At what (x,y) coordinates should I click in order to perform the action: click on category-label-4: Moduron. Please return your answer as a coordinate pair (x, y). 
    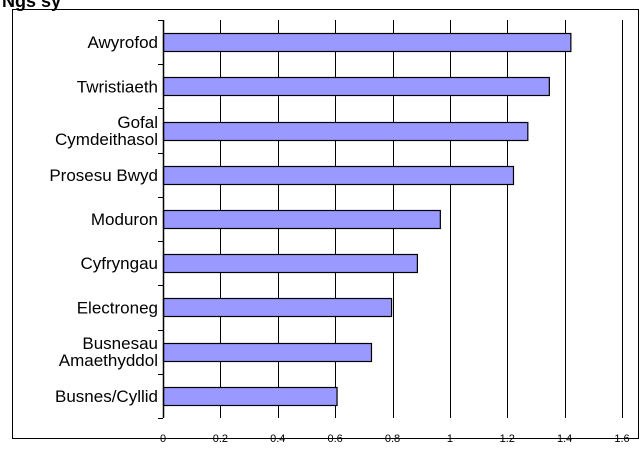
    Looking at the image, I should click on (124, 219).